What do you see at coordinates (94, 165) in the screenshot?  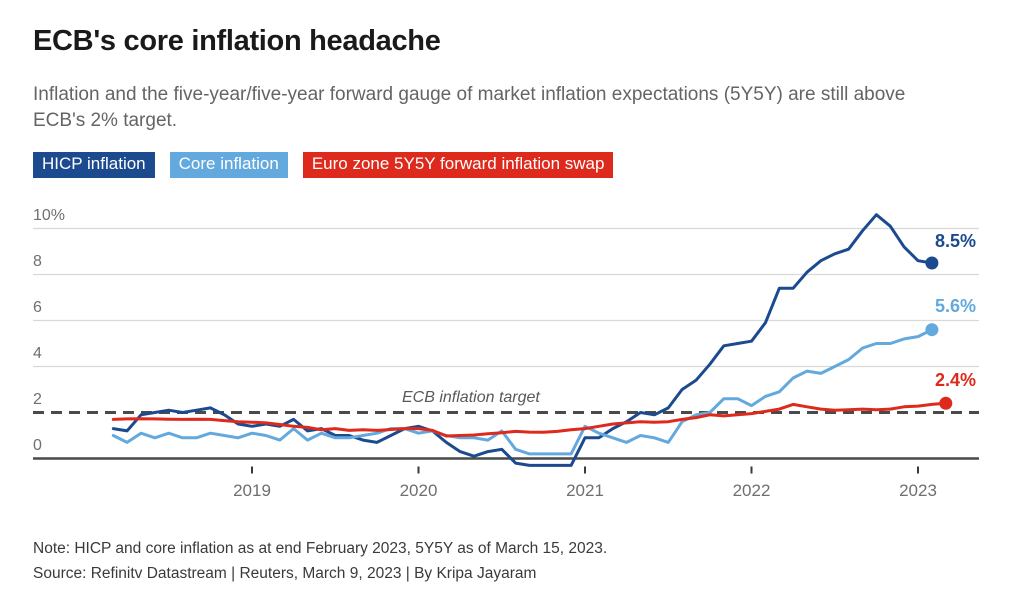 I see `legend-item-hicp-inflation: HICP inflation` at bounding box center [94, 165].